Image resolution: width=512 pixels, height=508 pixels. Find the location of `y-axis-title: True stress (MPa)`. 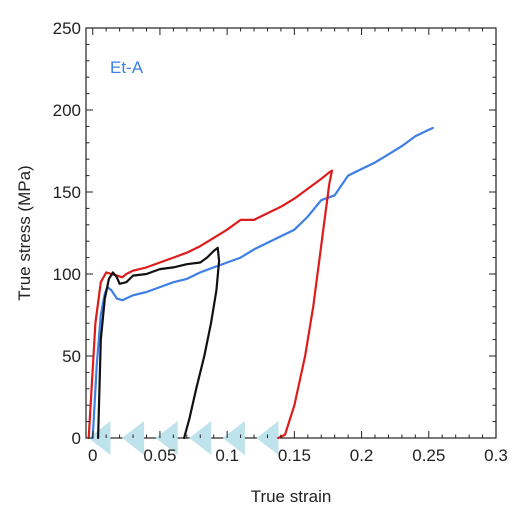

y-axis-title: True stress (MPa) is located at coordinates (24, 232).